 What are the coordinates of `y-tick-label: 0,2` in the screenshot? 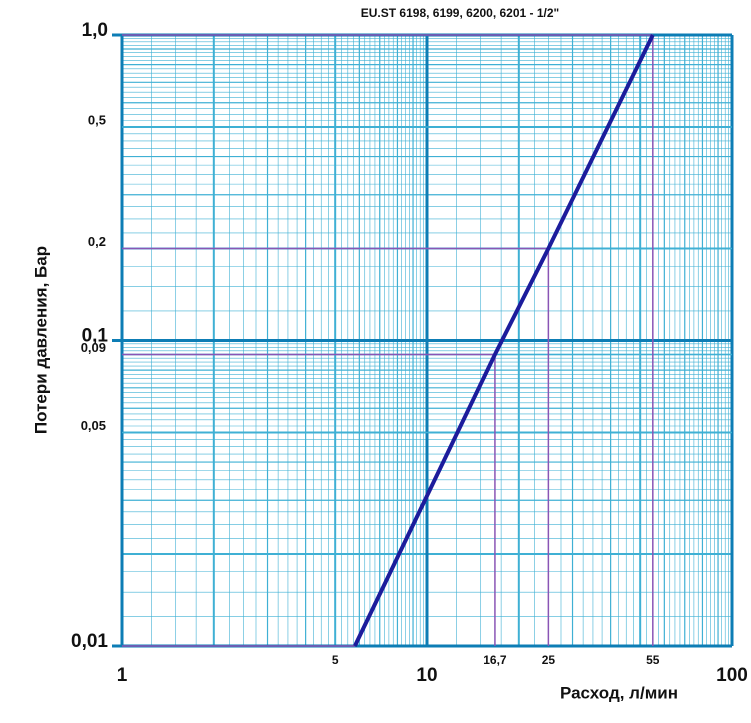 It's located at (97, 241).